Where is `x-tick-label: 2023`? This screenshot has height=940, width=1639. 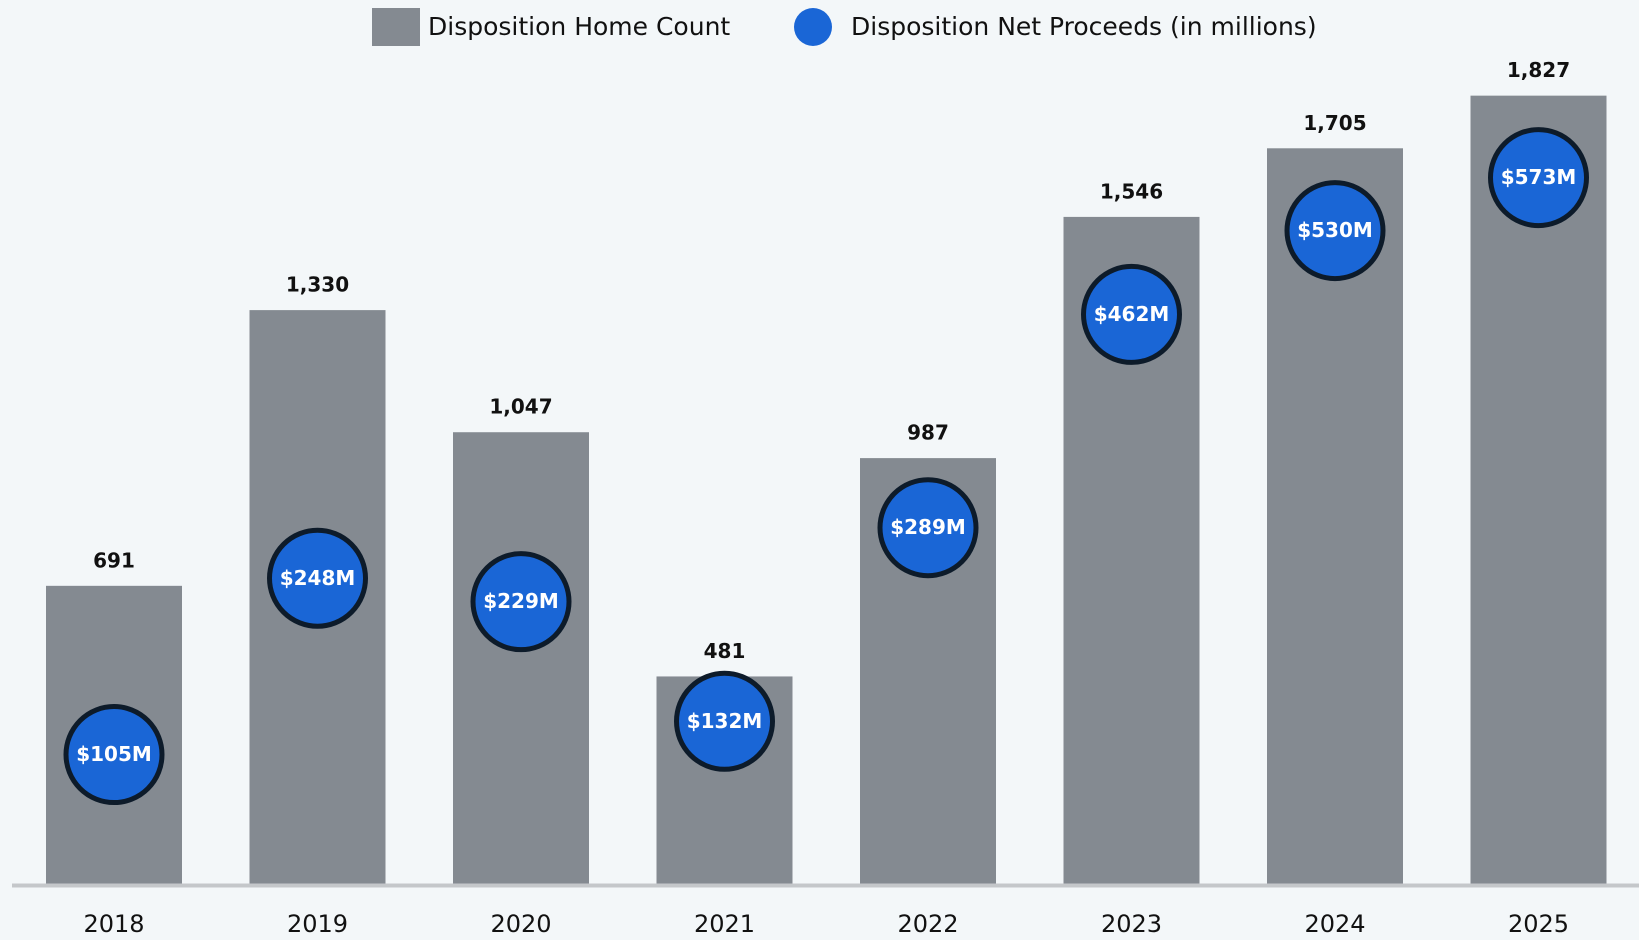 x-tick-label: 2023 is located at coordinates (1131, 924).